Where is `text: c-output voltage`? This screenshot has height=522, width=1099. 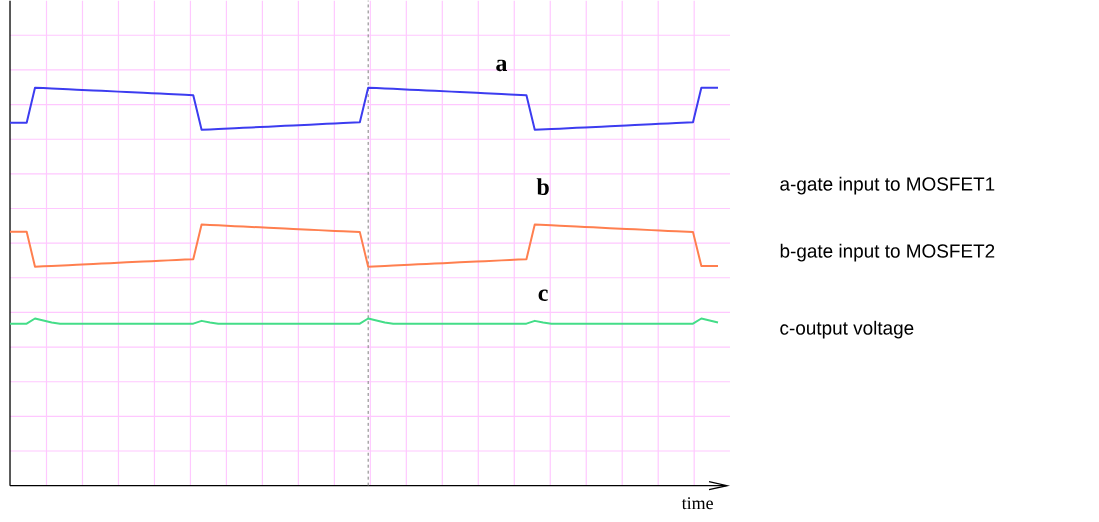 text: c-output voltage is located at coordinates (847, 329).